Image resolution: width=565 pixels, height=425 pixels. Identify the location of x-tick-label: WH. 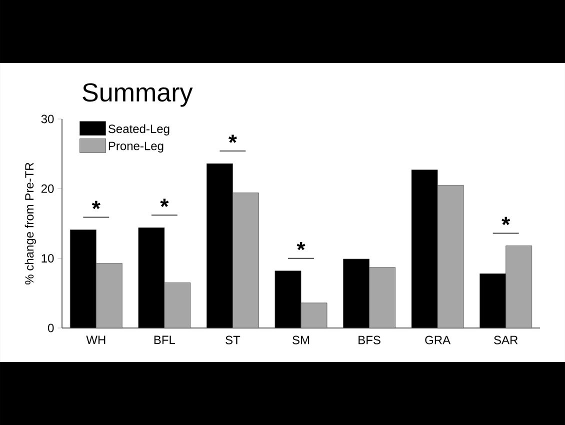
(96, 340).